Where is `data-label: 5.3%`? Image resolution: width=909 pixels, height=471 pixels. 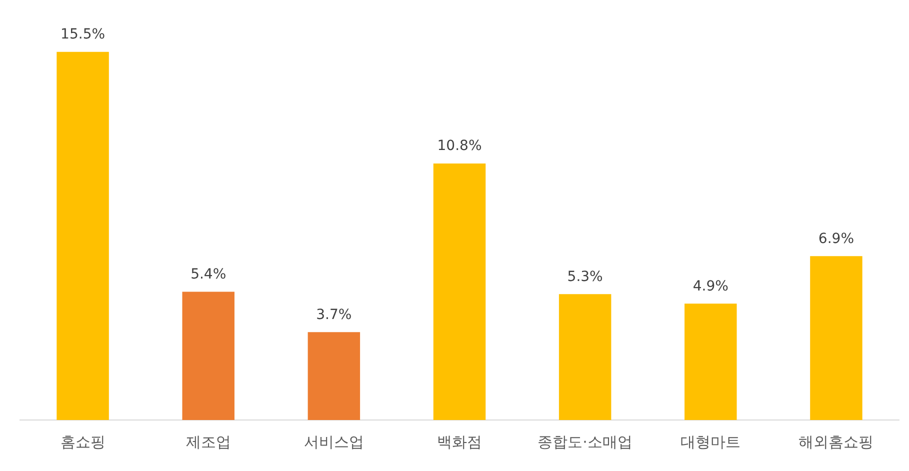
data-label: 5.3% is located at coordinates (585, 276).